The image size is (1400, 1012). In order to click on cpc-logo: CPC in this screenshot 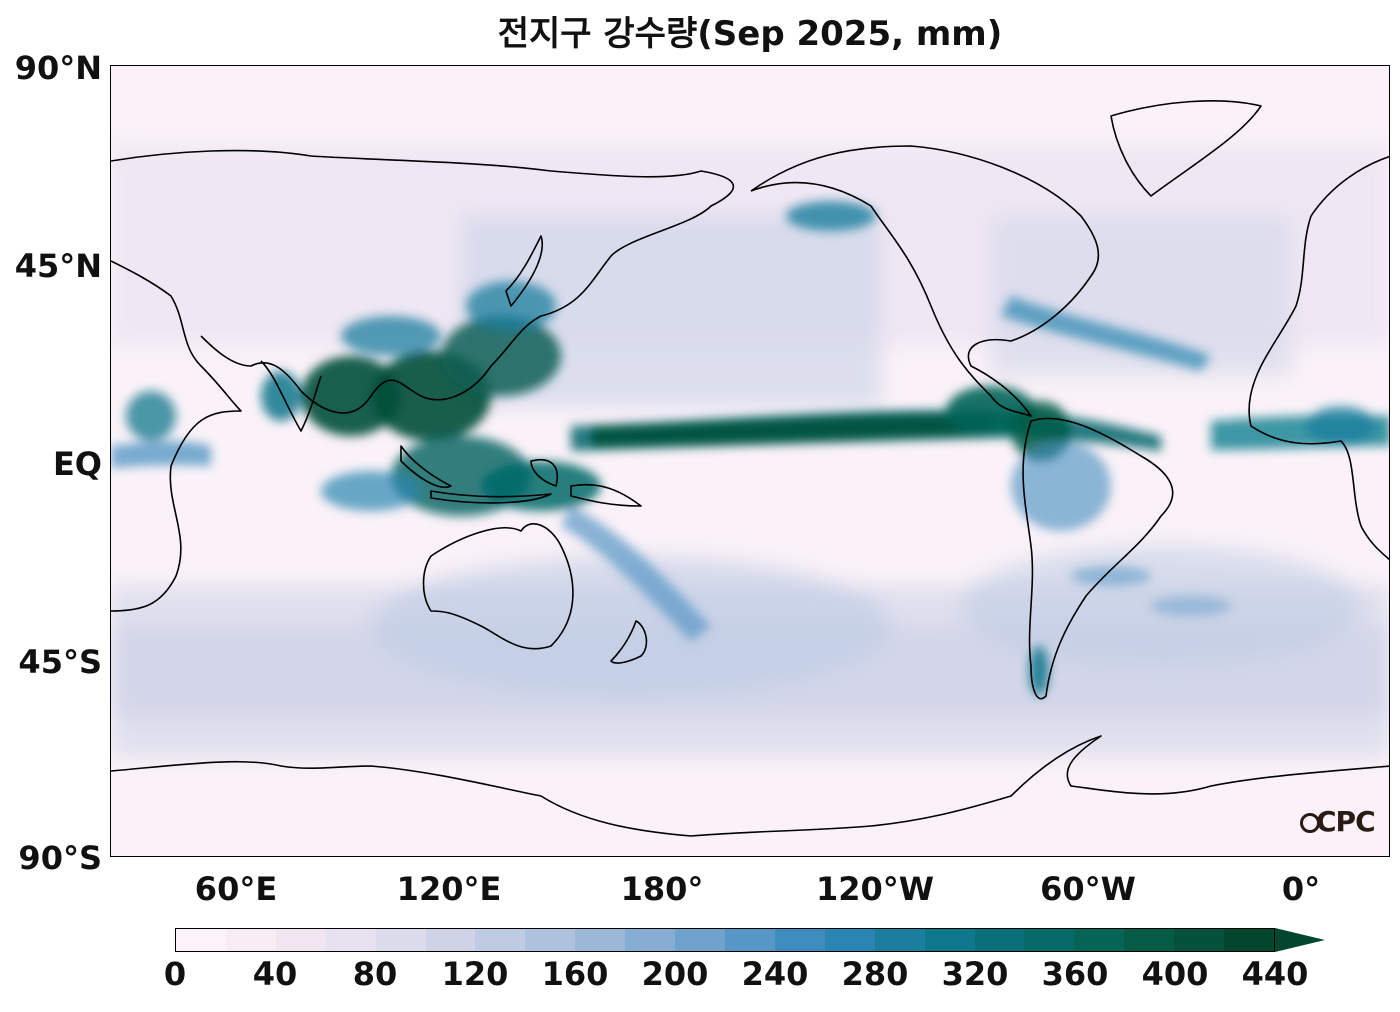, I will do `click(1338, 821)`.